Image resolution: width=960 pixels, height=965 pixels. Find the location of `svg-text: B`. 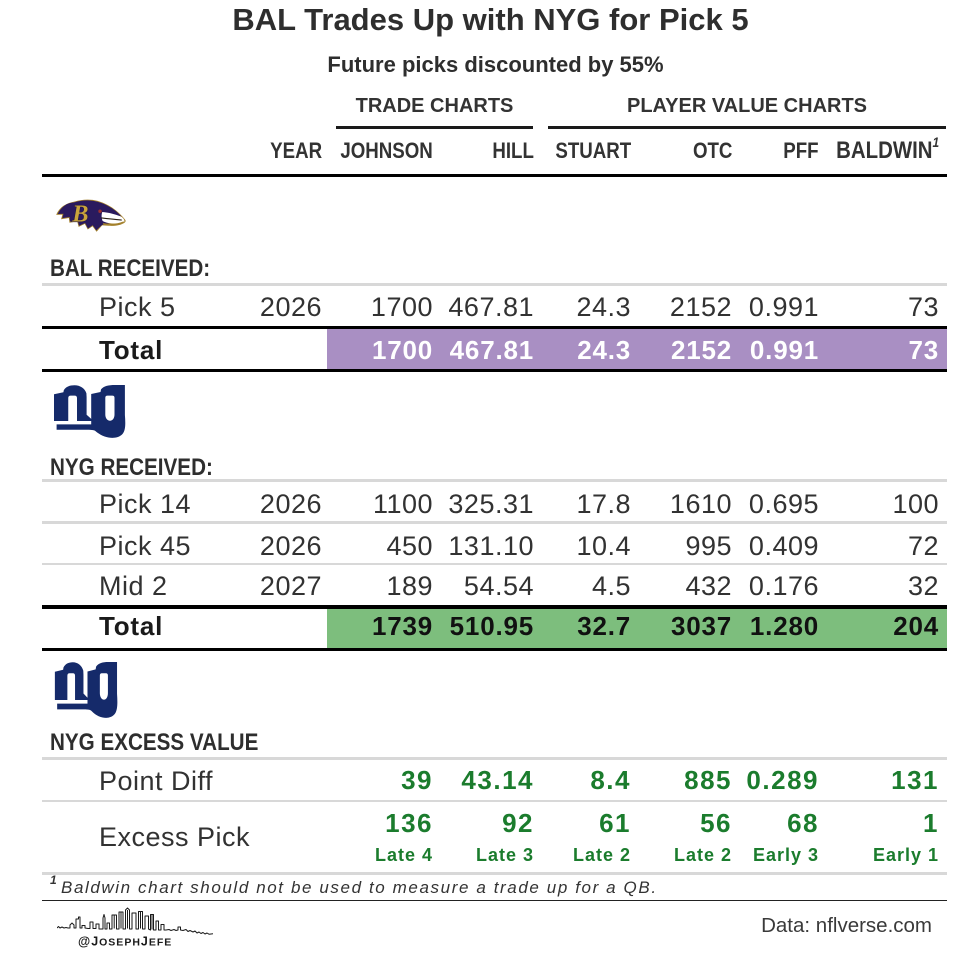

svg-text: B is located at coordinates (79, 214).